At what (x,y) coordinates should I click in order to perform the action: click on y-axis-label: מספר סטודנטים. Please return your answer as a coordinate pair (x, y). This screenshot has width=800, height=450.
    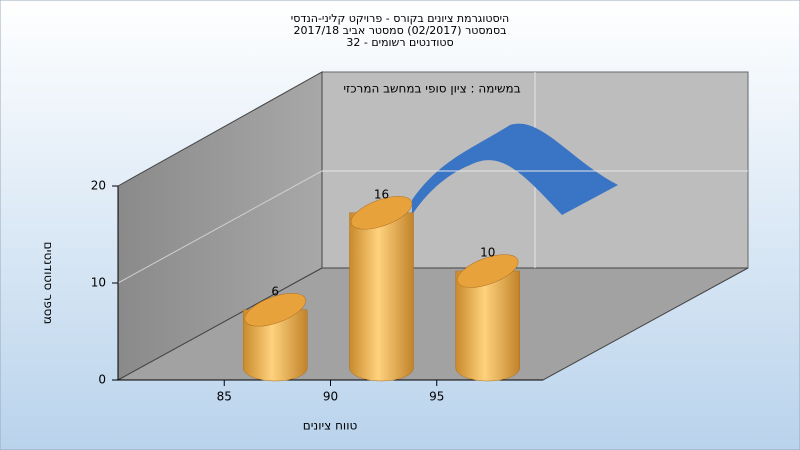
    Looking at the image, I should click on (49, 283).